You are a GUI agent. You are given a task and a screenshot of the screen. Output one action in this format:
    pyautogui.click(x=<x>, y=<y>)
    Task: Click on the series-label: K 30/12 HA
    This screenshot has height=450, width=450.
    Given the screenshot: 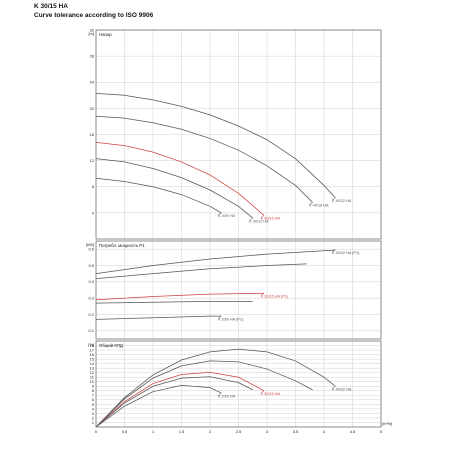 What is the action you would take?
    pyautogui.click(x=259, y=221)
    